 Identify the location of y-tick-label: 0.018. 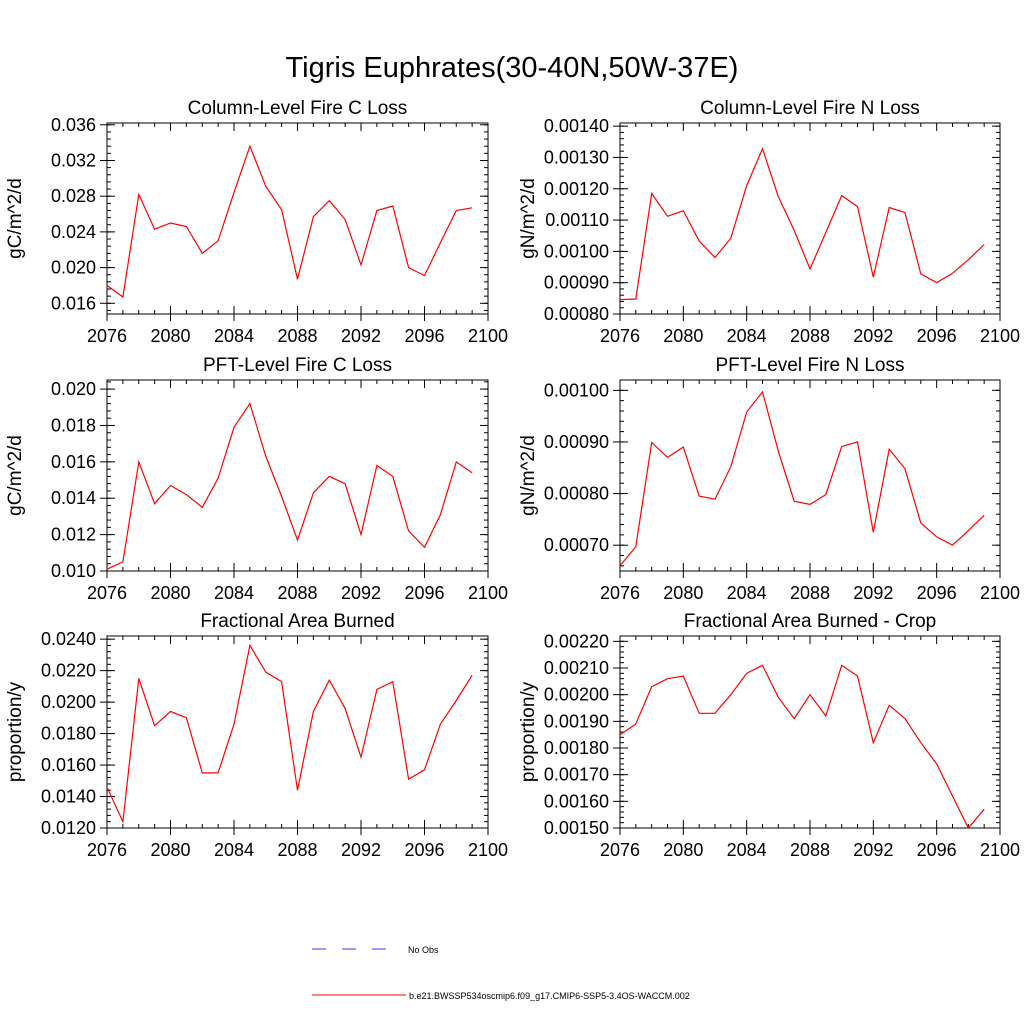
(73, 425).